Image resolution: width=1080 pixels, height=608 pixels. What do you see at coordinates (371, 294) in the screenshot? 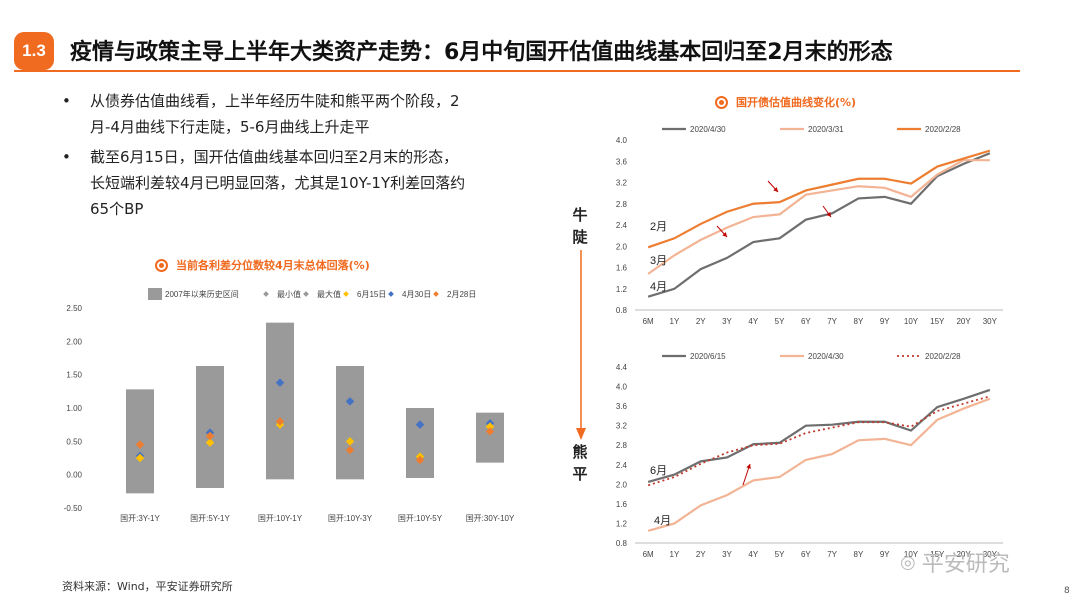
I see `legend-label: 6月15日` at bounding box center [371, 294].